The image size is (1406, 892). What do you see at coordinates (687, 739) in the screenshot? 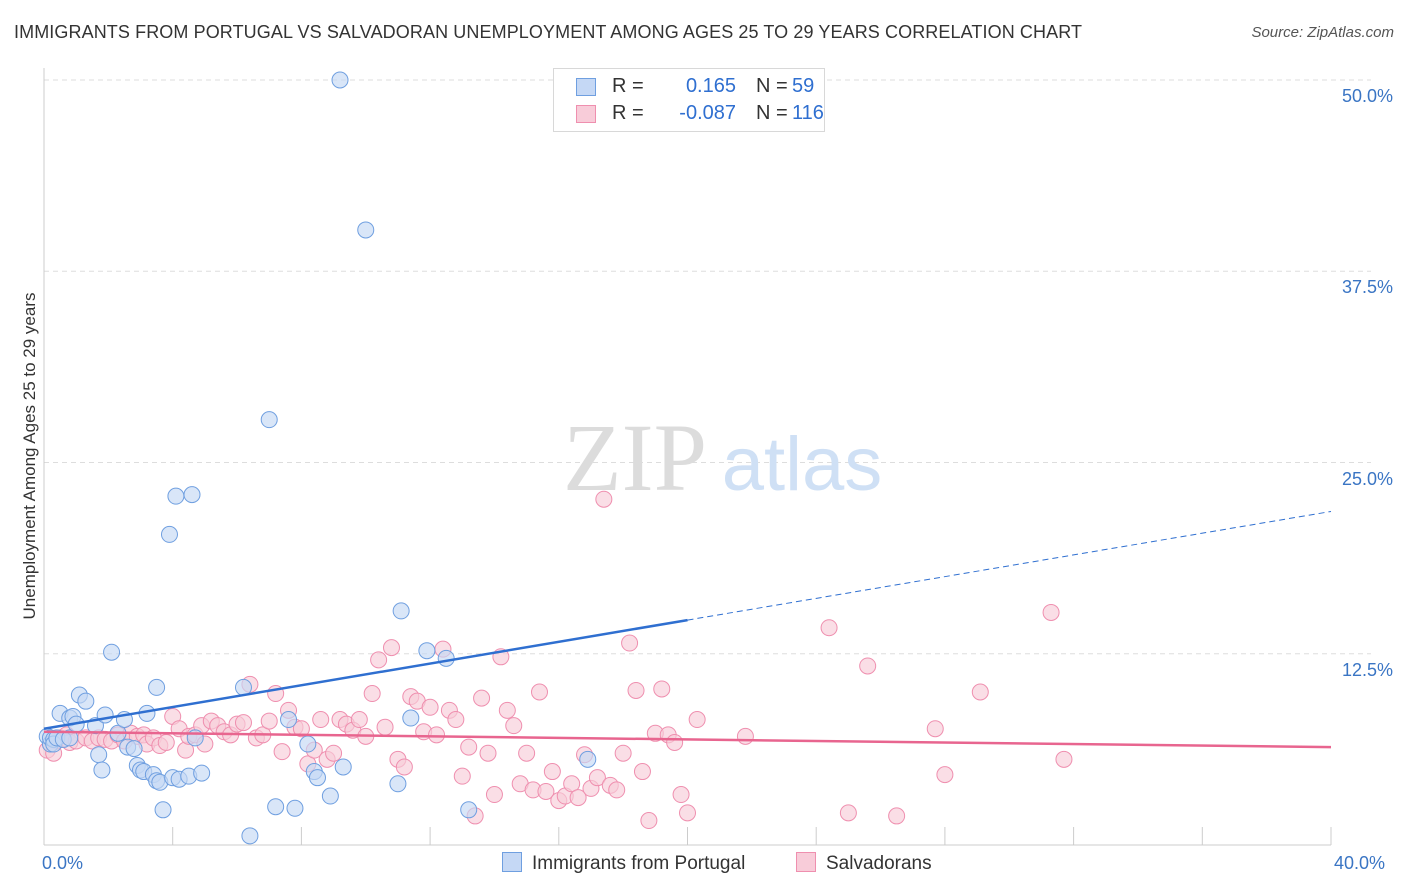
I see `salvadoran-trend-line` at bounding box center [687, 739].